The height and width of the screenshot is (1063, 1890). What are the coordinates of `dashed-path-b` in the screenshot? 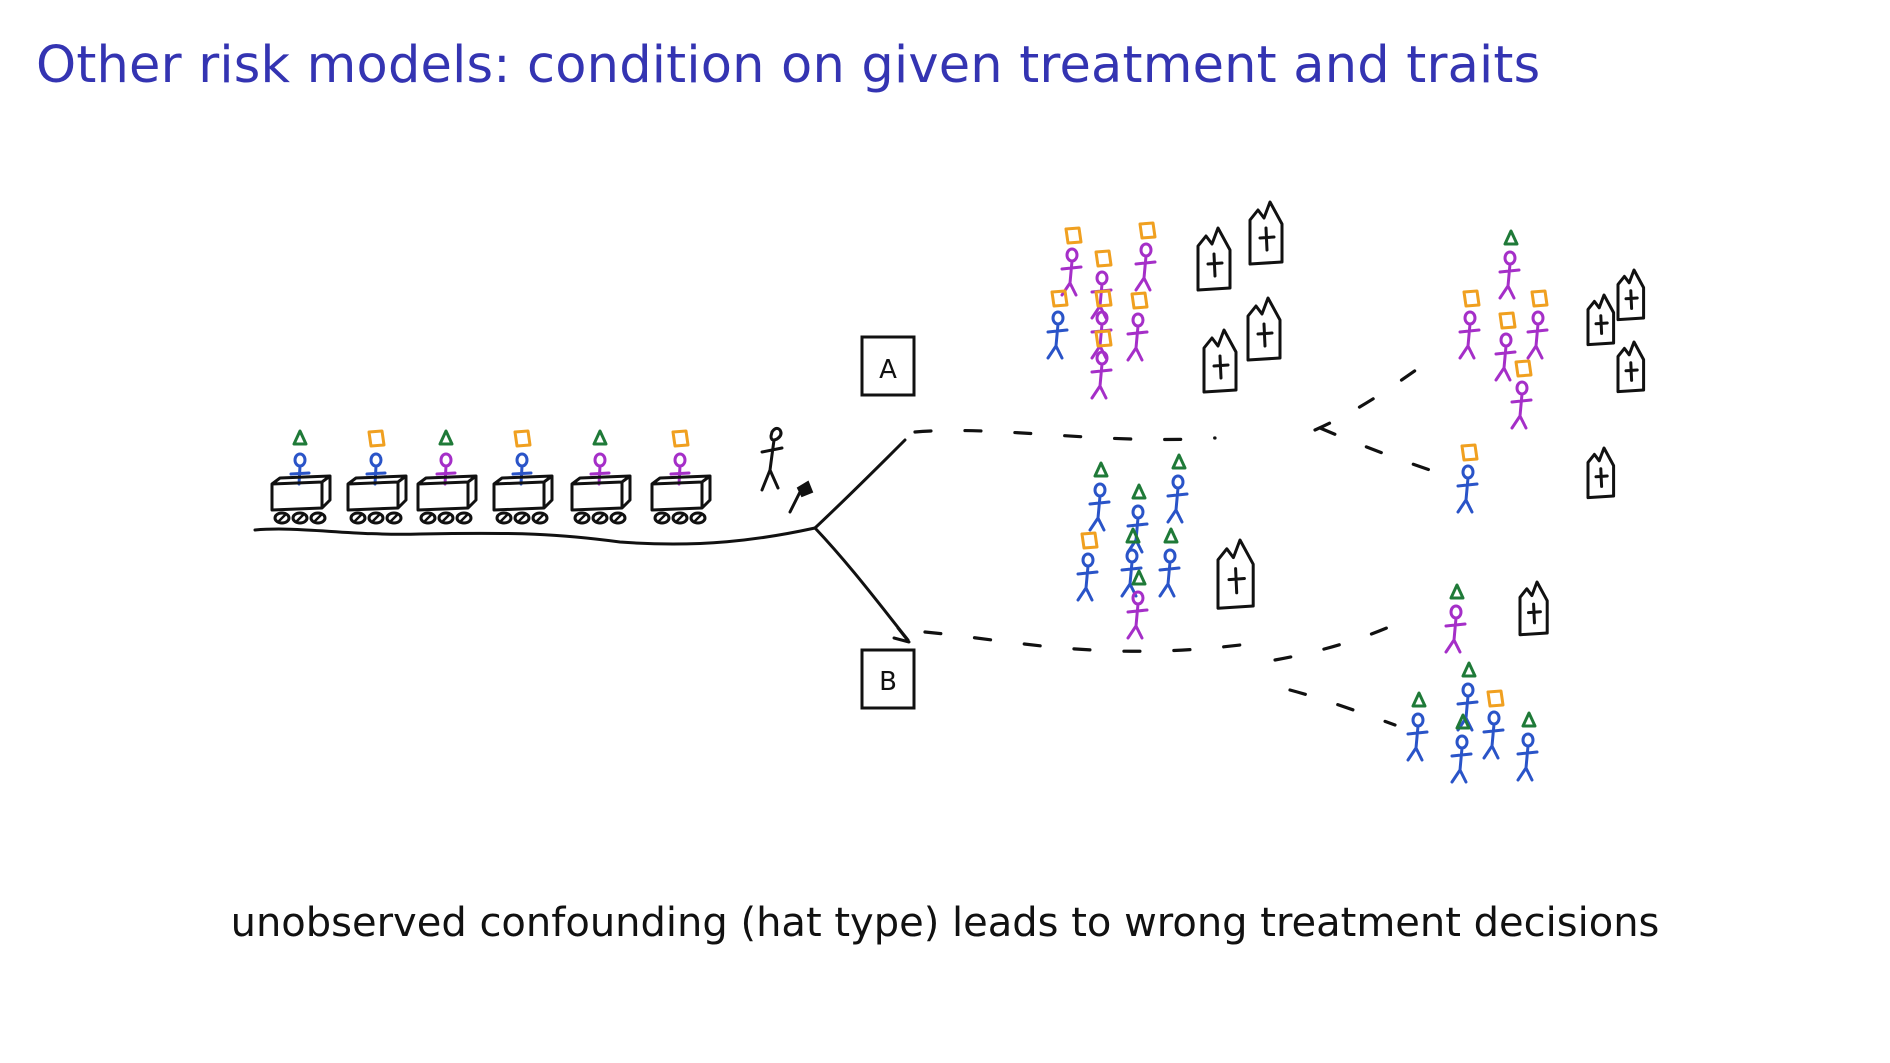 It's located at (1082, 641).